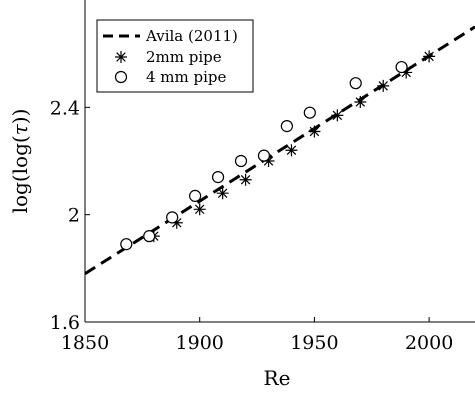  I want to click on legend-entry-4mm-pipe: 4 mm pipe, so click(186, 77).